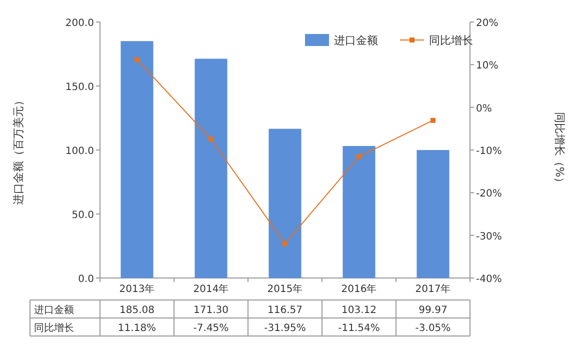 This screenshot has width=580, height=350. I want to click on x-tick-label: 2014年, so click(211, 289).